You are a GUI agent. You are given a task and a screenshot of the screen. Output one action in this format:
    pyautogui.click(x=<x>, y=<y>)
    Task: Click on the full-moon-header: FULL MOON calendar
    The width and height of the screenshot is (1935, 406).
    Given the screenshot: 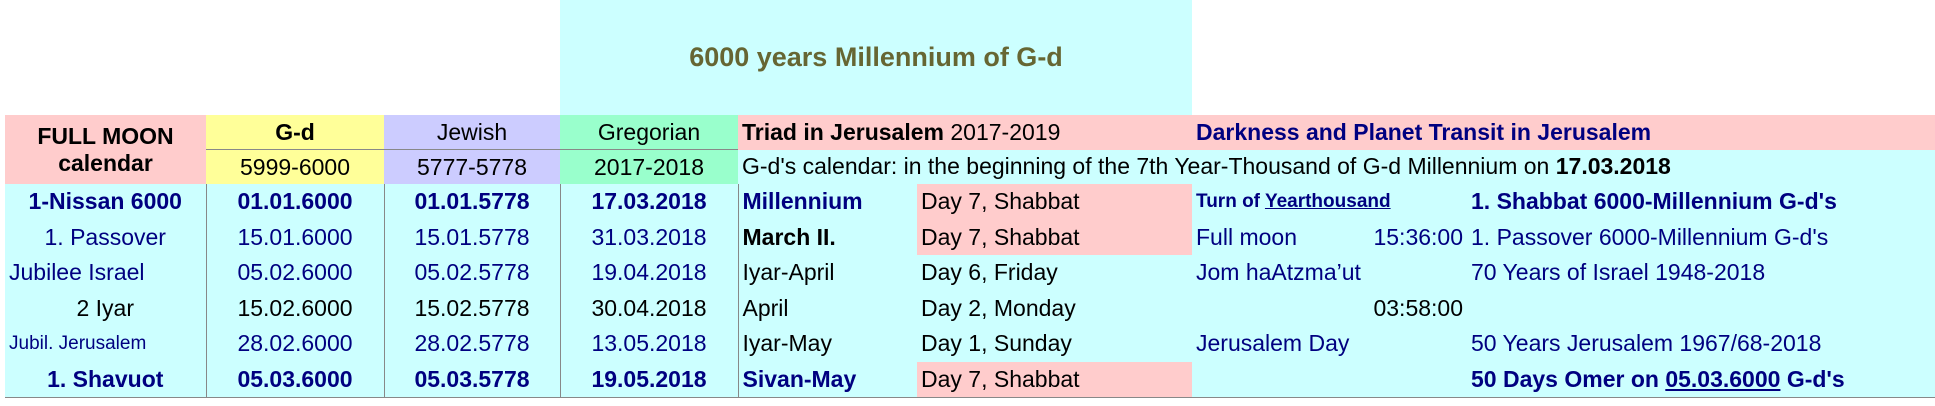 What is the action you would take?
    pyautogui.click(x=105, y=149)
    